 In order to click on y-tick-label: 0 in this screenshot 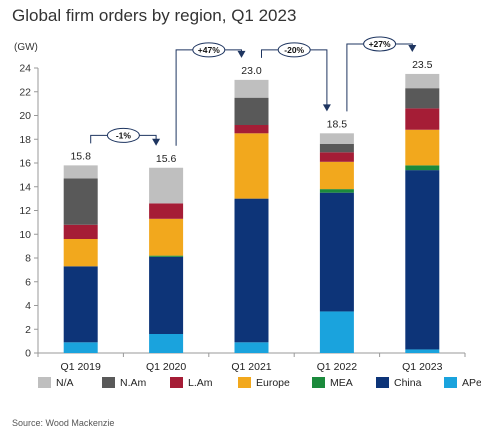, I will do `click(28, 354)`.